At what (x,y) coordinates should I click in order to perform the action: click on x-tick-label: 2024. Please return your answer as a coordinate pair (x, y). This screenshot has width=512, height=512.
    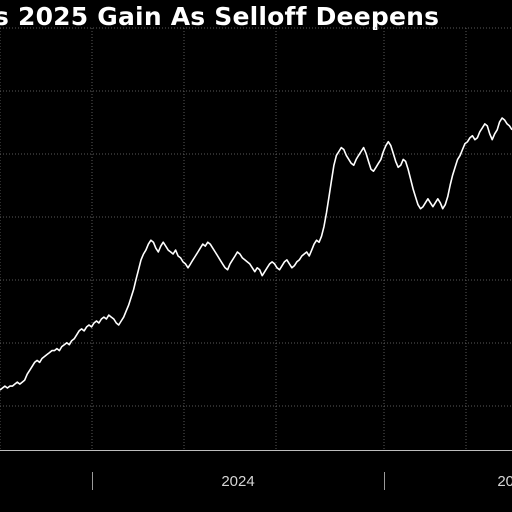
    Looking at the image, I should click on (237, 481).